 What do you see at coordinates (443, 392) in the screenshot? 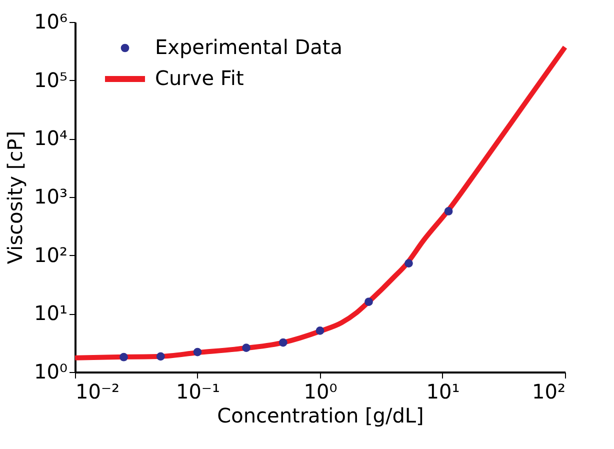
I see `x-tick-label: 10¹` at bounding box center [443, 392].